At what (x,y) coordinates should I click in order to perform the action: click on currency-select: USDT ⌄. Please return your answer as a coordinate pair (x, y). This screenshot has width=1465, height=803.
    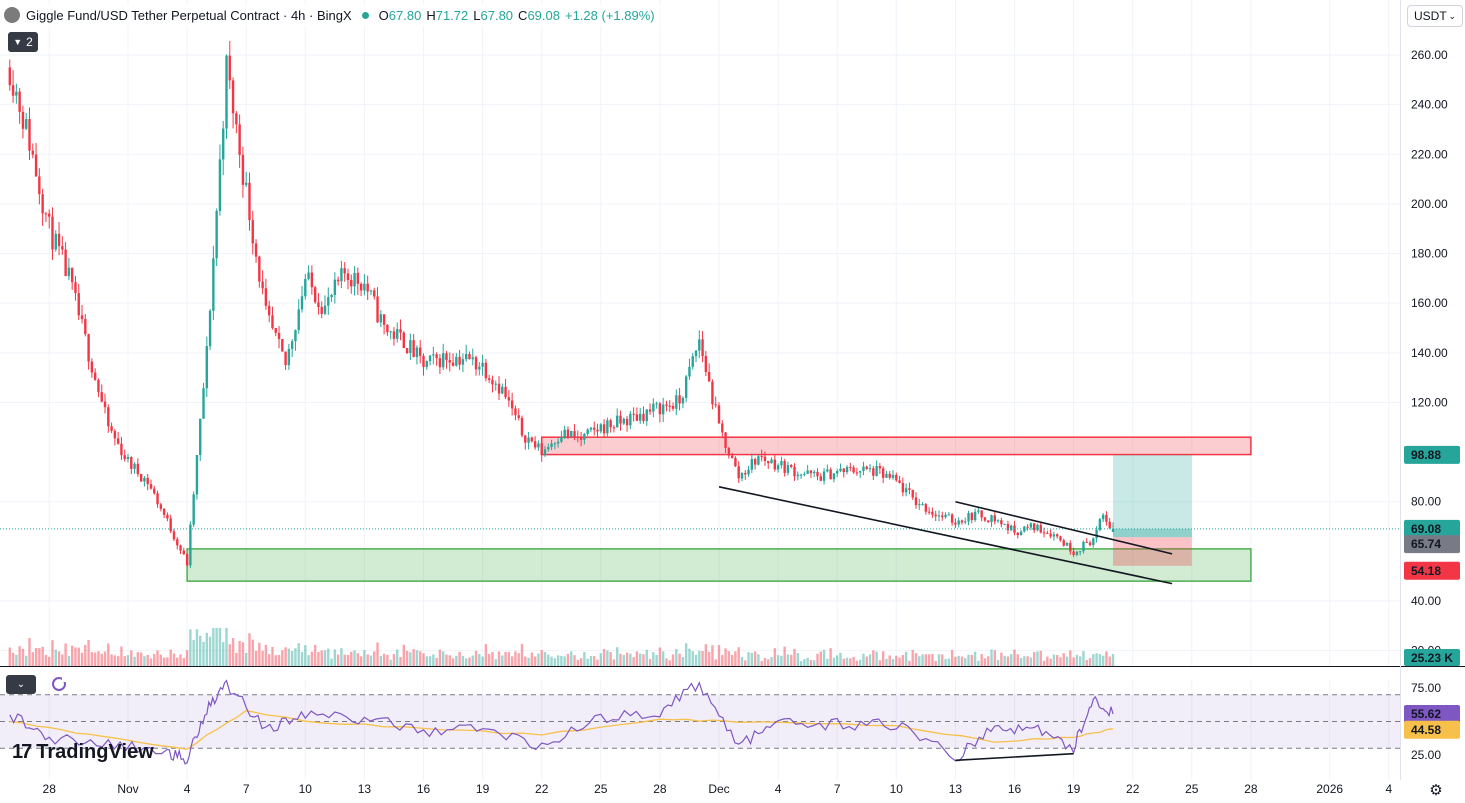
    Looking at the image, I should click on (1435, 16).